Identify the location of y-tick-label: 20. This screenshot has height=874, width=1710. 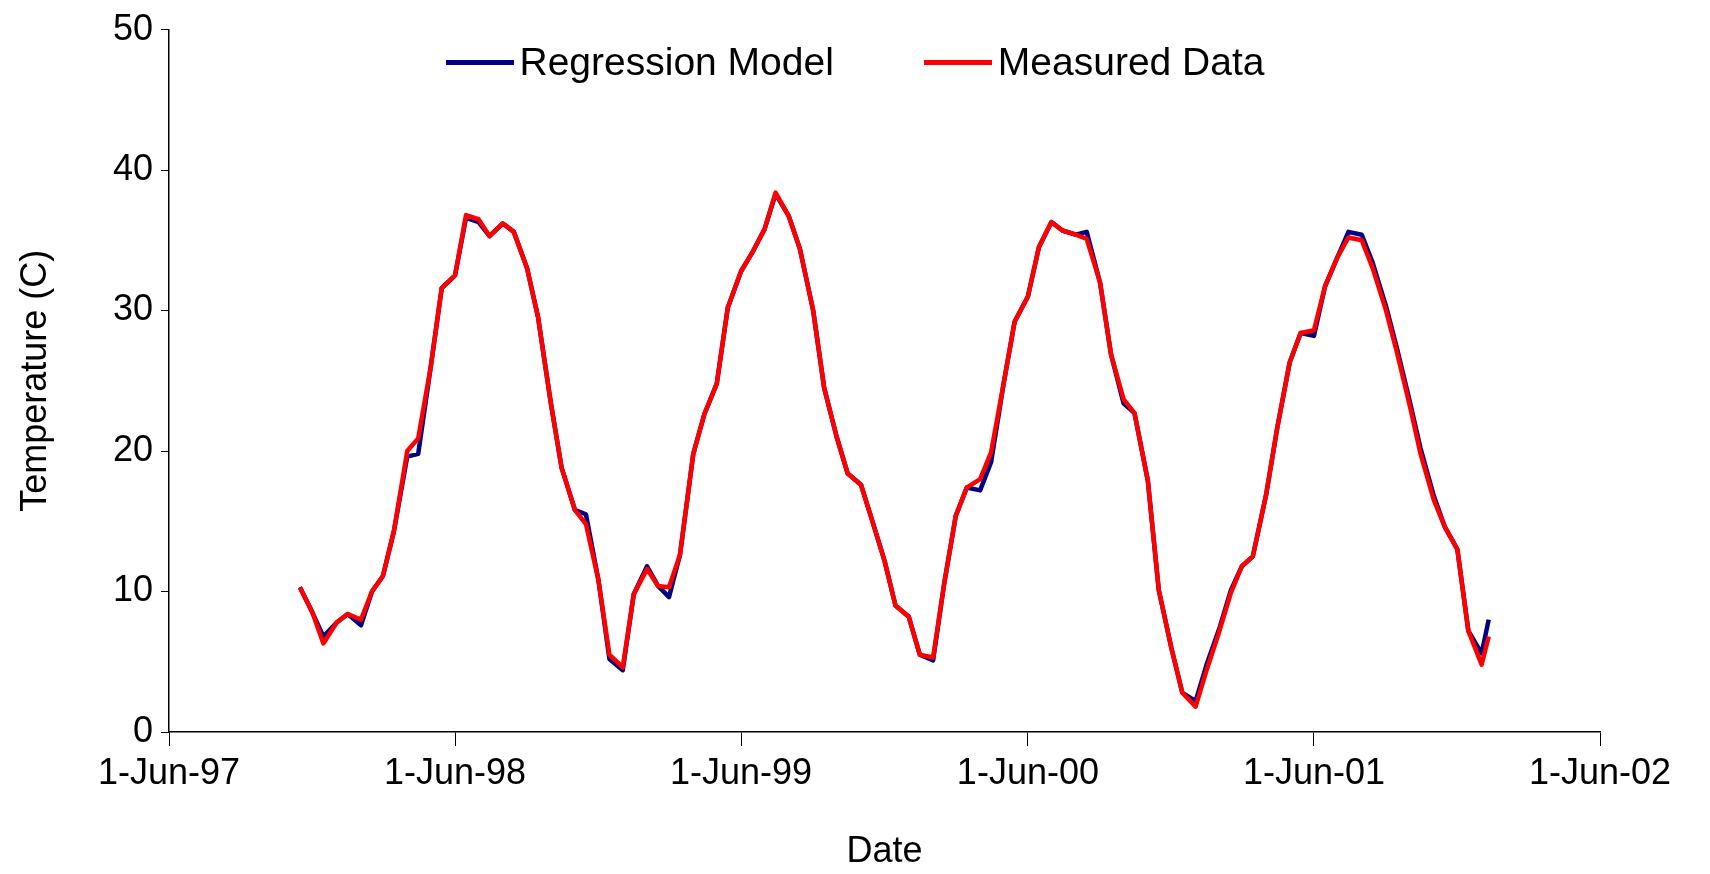
(132, 448).